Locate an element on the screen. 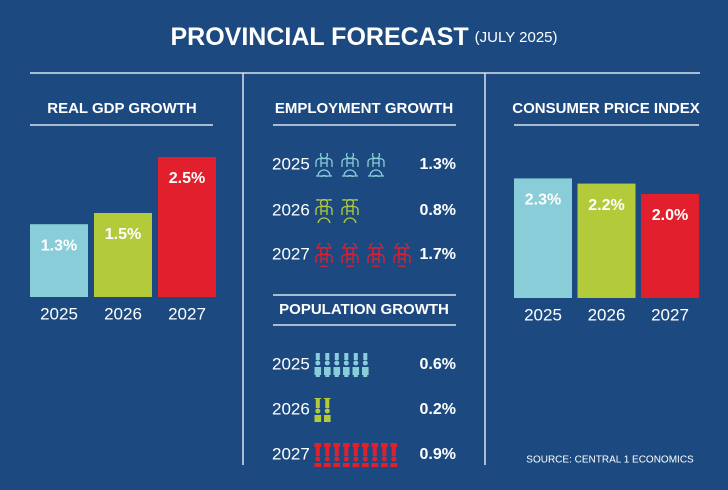 The height and width of the screenshot is (490, 728). value-label: 2.3% is located at coordinates (543, 200).